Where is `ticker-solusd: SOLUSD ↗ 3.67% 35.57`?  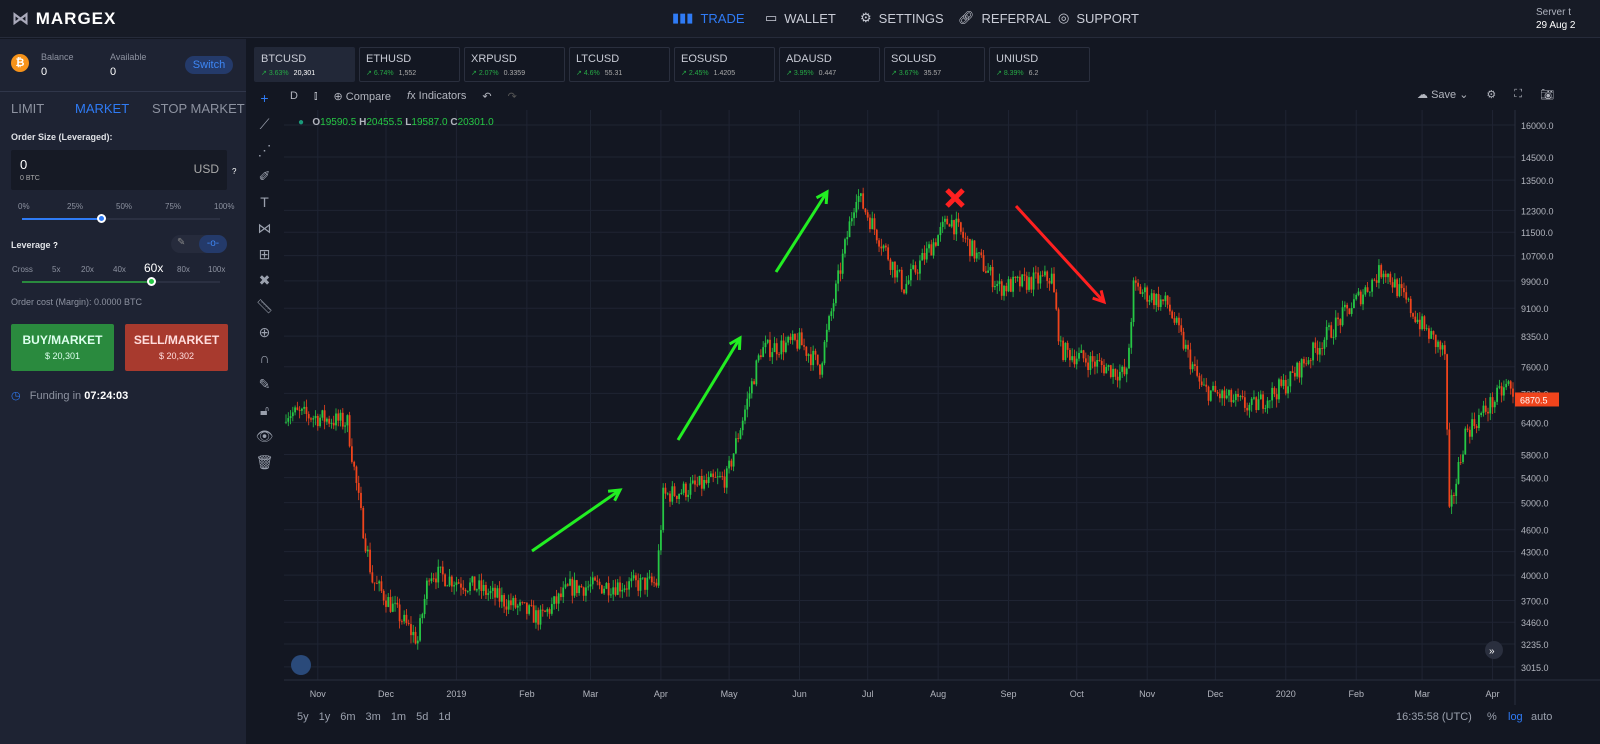
ticker-solusd: SOLUSD ↗ 3.67% 35.57 is located at coordinates (934, 64).